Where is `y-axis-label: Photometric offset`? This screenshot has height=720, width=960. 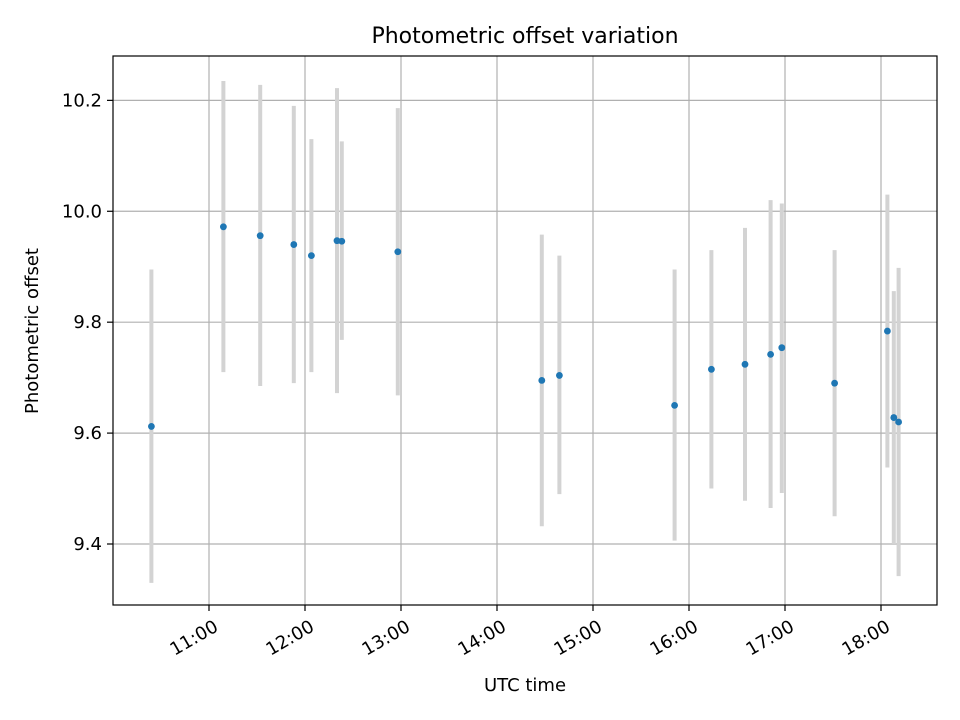 y-axis-label: Photometric offset is located at coordinates (32, 331).